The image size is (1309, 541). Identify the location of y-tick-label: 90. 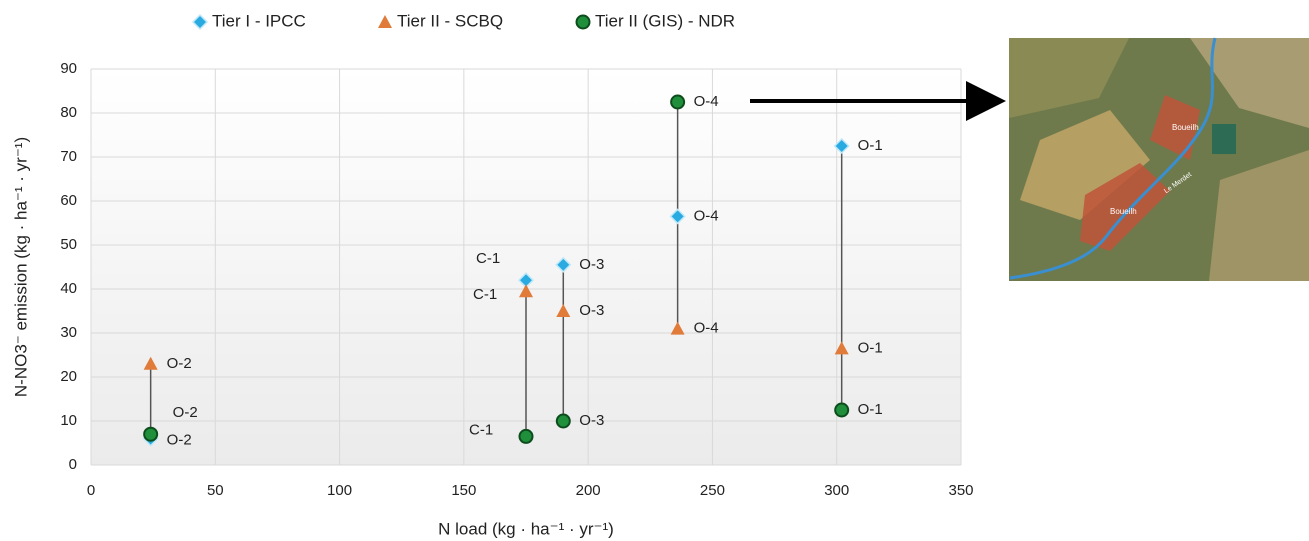
(68, 68).